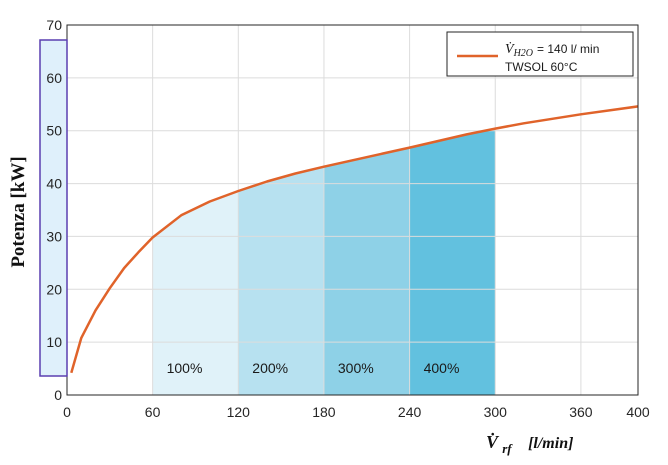  I want to click on x-tick-300: 300, so click(496, 412).